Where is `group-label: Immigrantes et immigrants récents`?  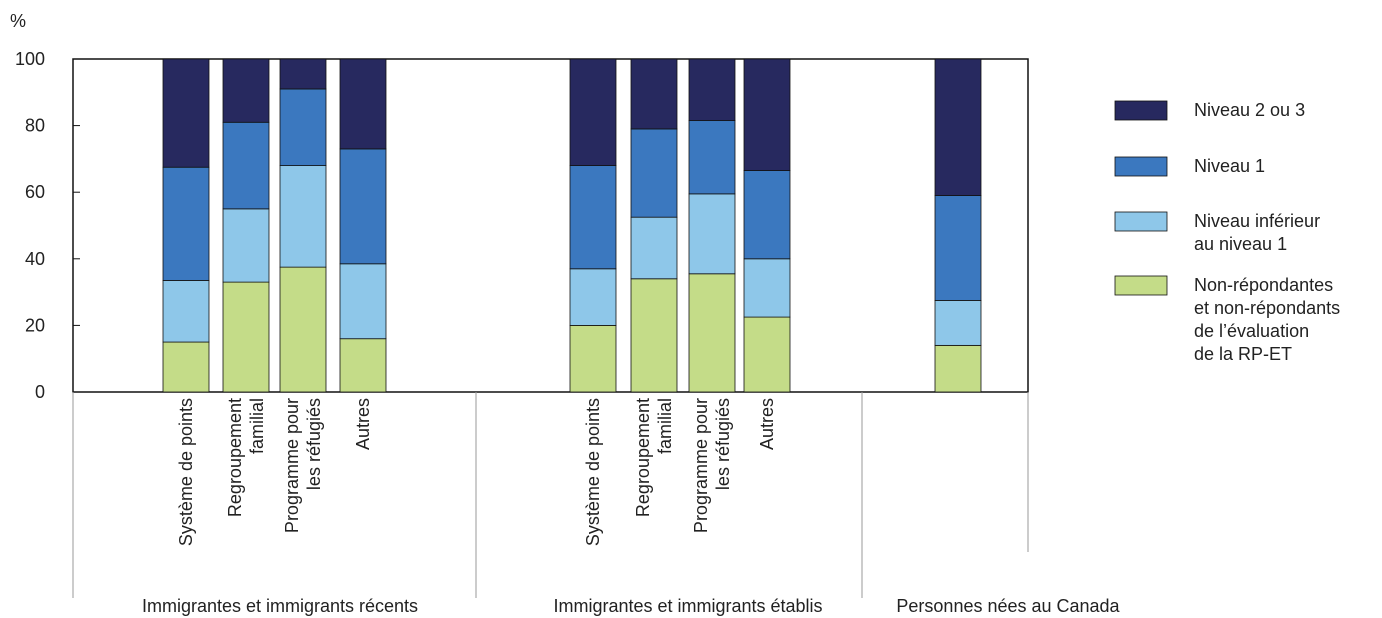
group-label: Immigrantes et immigrants récents is located at coordinates (280, 606).